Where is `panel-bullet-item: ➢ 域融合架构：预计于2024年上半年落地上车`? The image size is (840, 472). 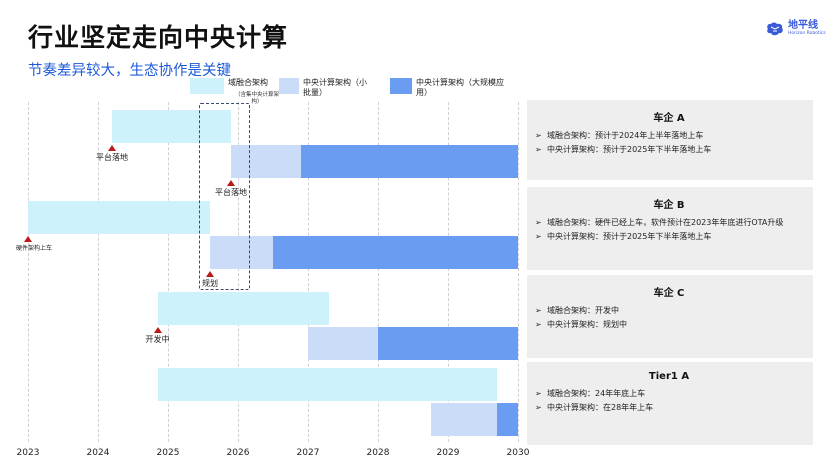
panel-bullet-item: ➢ 域融合架构：预计于2024年上半年落地上车 is located at coordinates (669, 136).